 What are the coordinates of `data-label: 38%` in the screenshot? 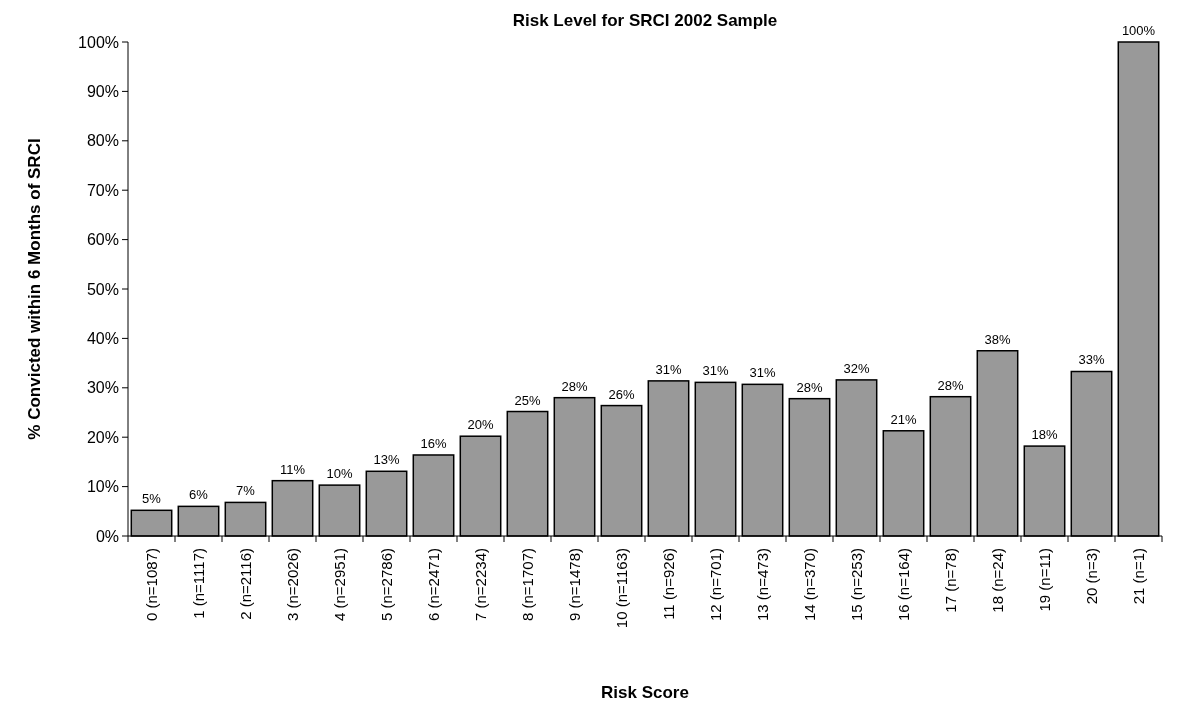 It's located at (997, 339).